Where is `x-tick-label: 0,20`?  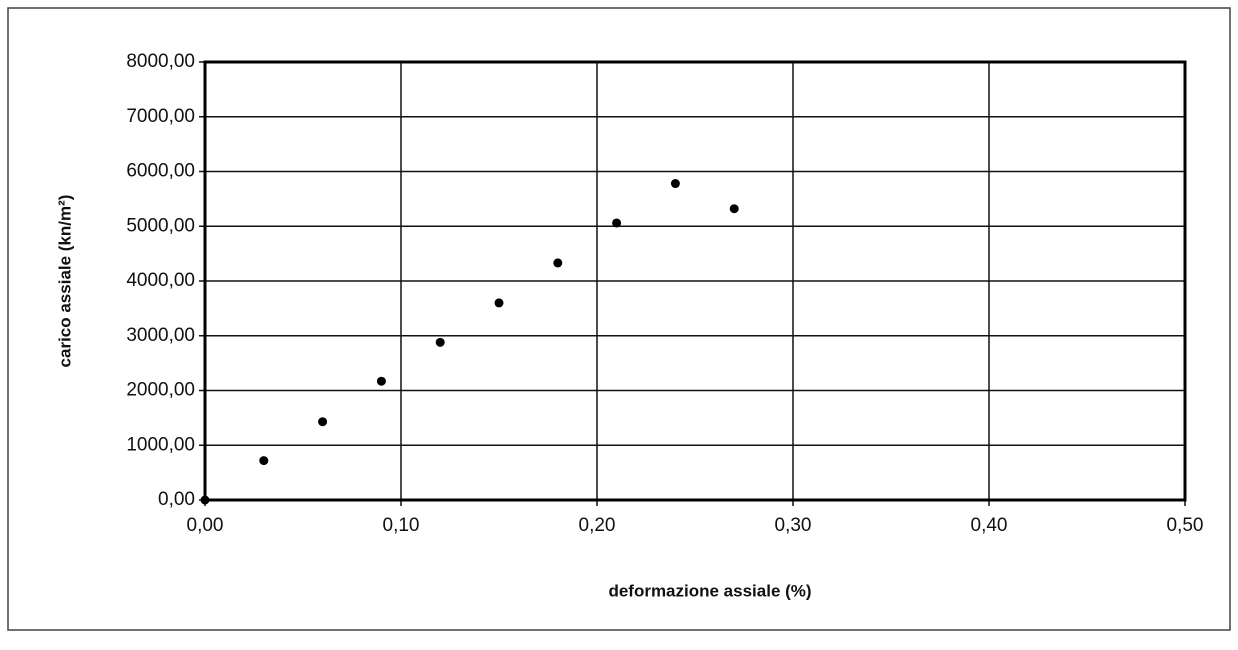 x-tick-label: 0,20 is located at coordinates (597, 525).